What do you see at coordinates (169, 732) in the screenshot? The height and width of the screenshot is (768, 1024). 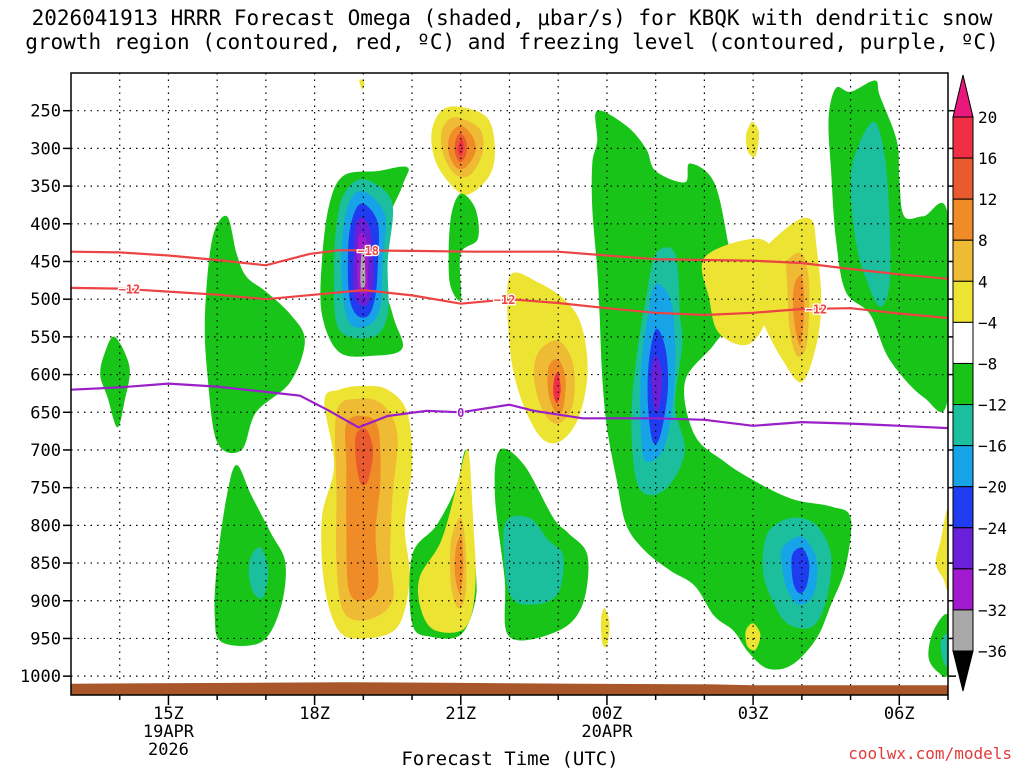 I see `x-tick-date-15Z: 19APR` at bounding box center [169, 732].